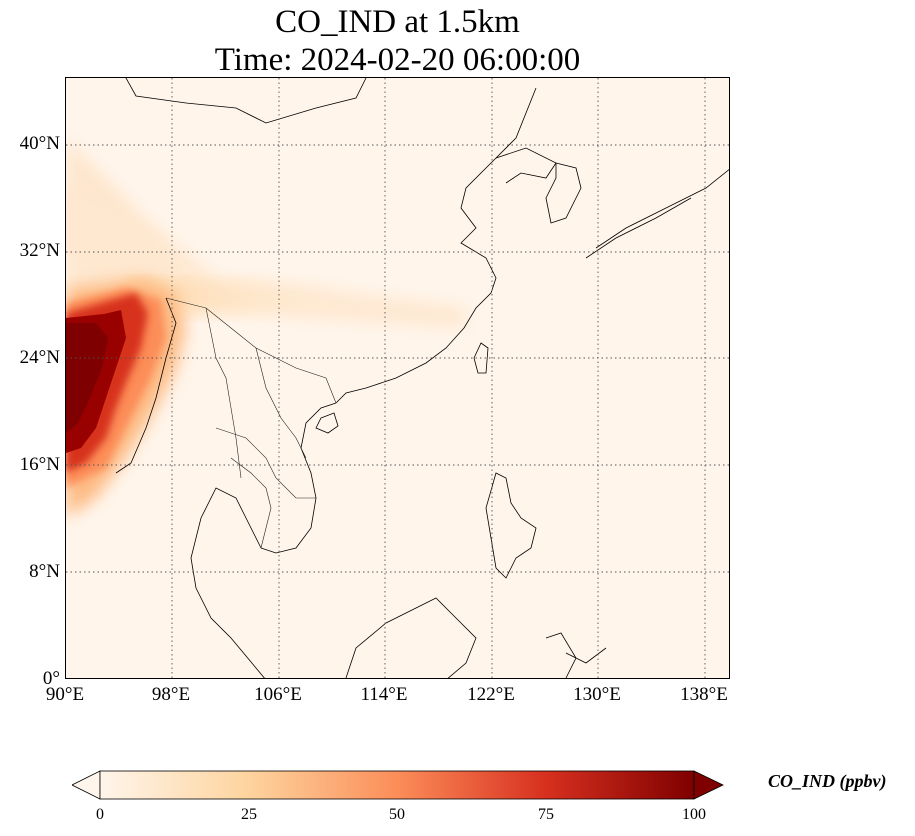  I want to click on lon-tick-label: 114°E, so click(384, 694).